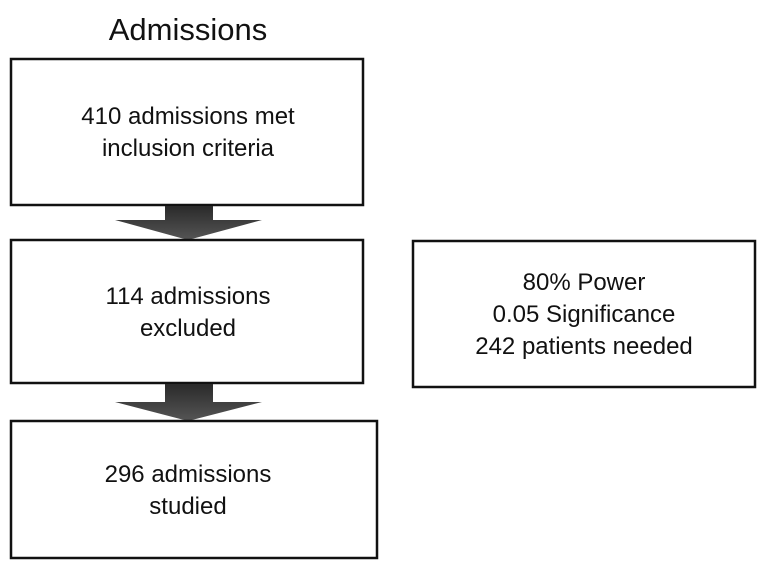 The width and height of the screenshot is (757, 565). I want to click on node-label: 410 admissions met, so click(188, 116).